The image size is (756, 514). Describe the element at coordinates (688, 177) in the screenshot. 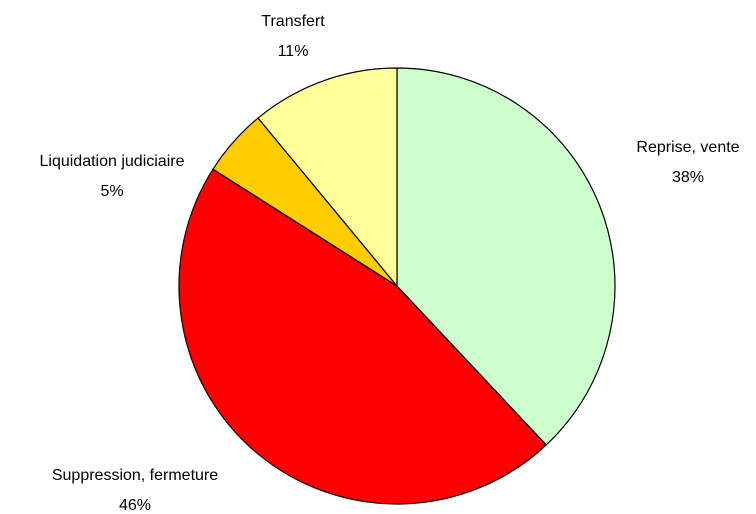

I see `slice-value-label: 38%` at that location.